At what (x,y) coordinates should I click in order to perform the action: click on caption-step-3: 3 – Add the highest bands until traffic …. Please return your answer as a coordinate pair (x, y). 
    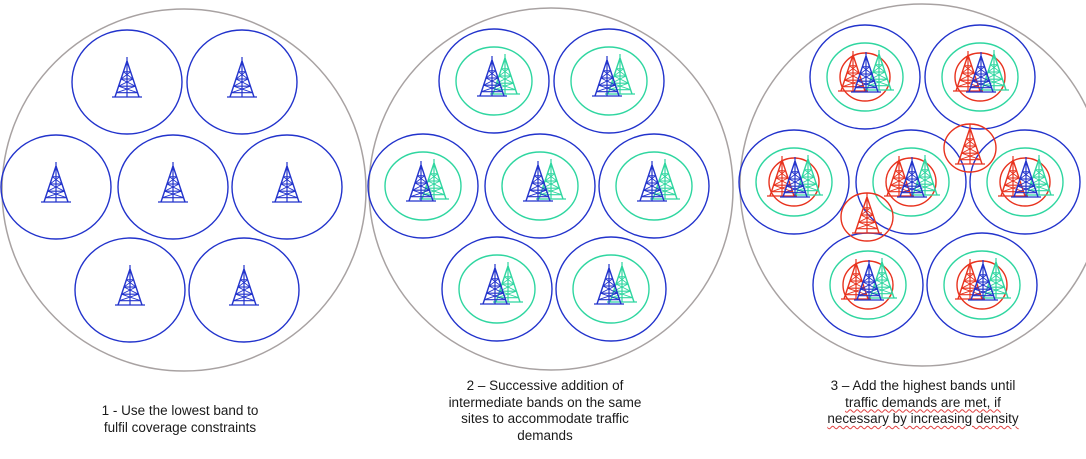
    Looking at the image, I should click on (923, 403).